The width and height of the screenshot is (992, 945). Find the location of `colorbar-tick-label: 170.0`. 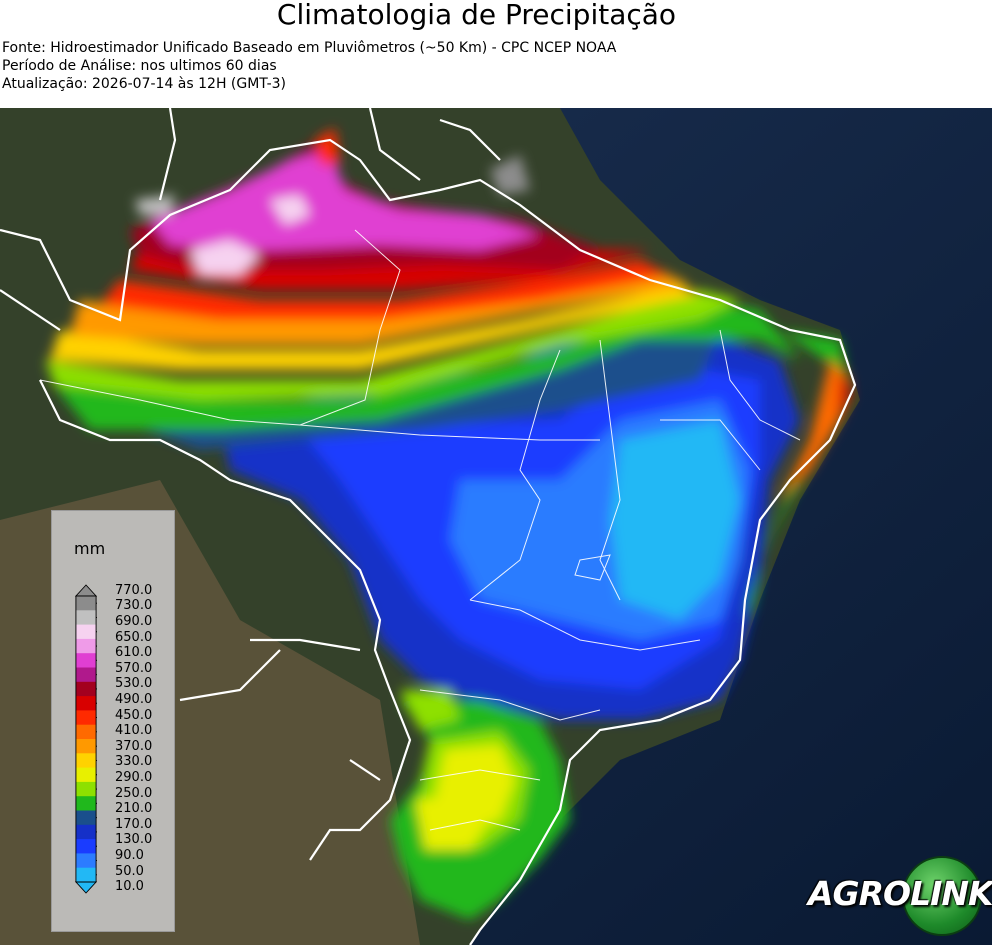

colorbar-tick-label: 170.0 is located at coordinates (134, 824).